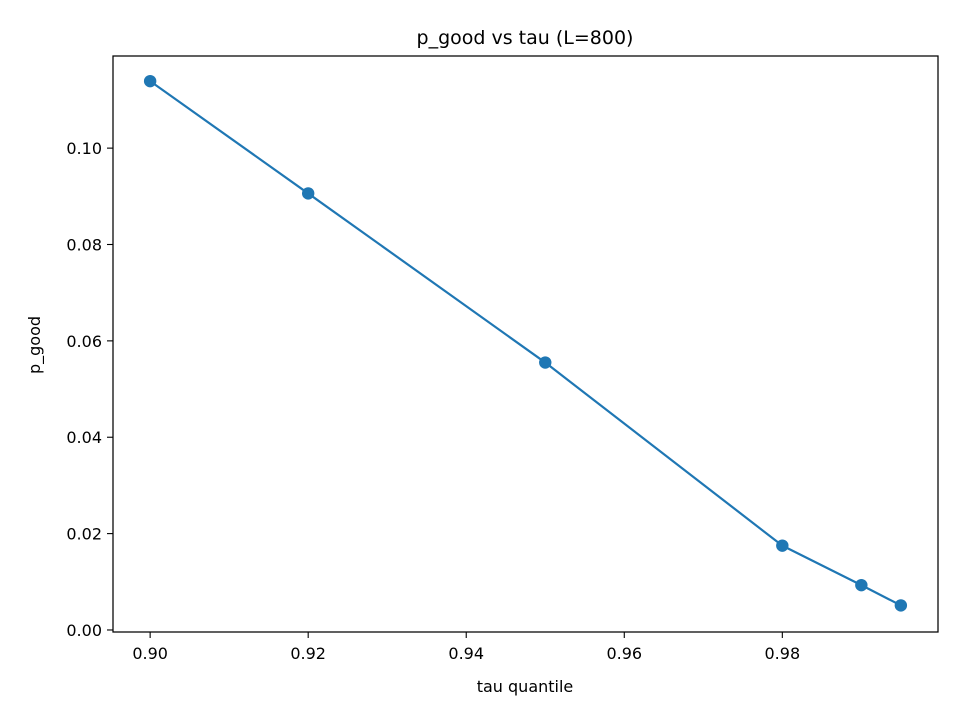  Describe the element at coordinates (150, 653) in the screenshot. I see `x-tick-label: 0.90` at that location.